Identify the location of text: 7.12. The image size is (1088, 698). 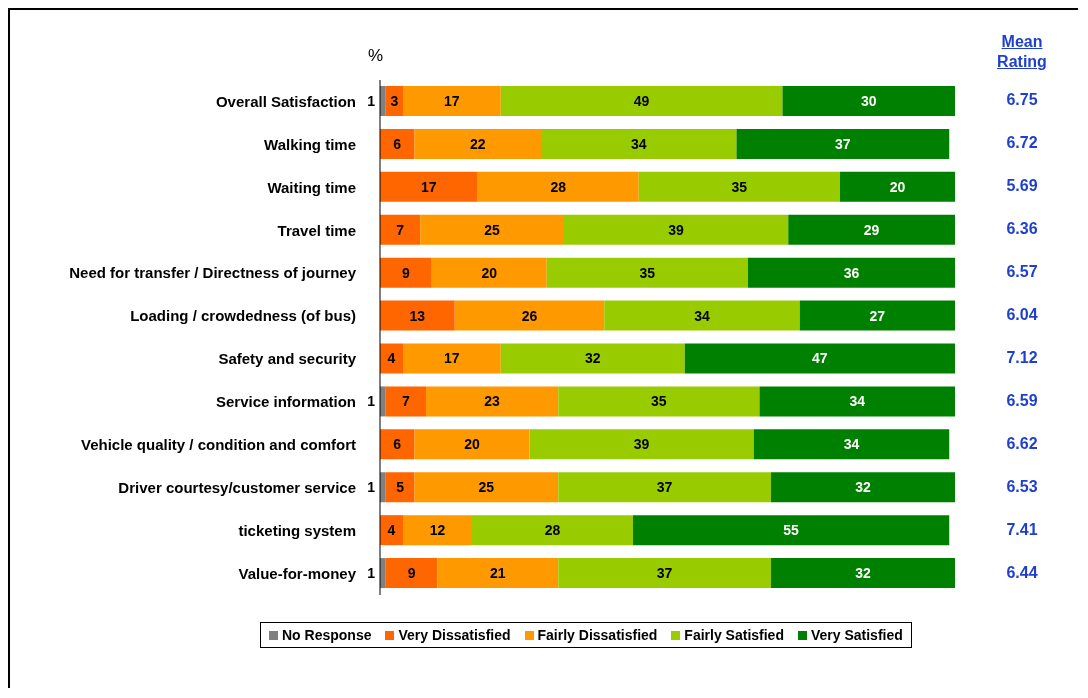
(1022, 357).